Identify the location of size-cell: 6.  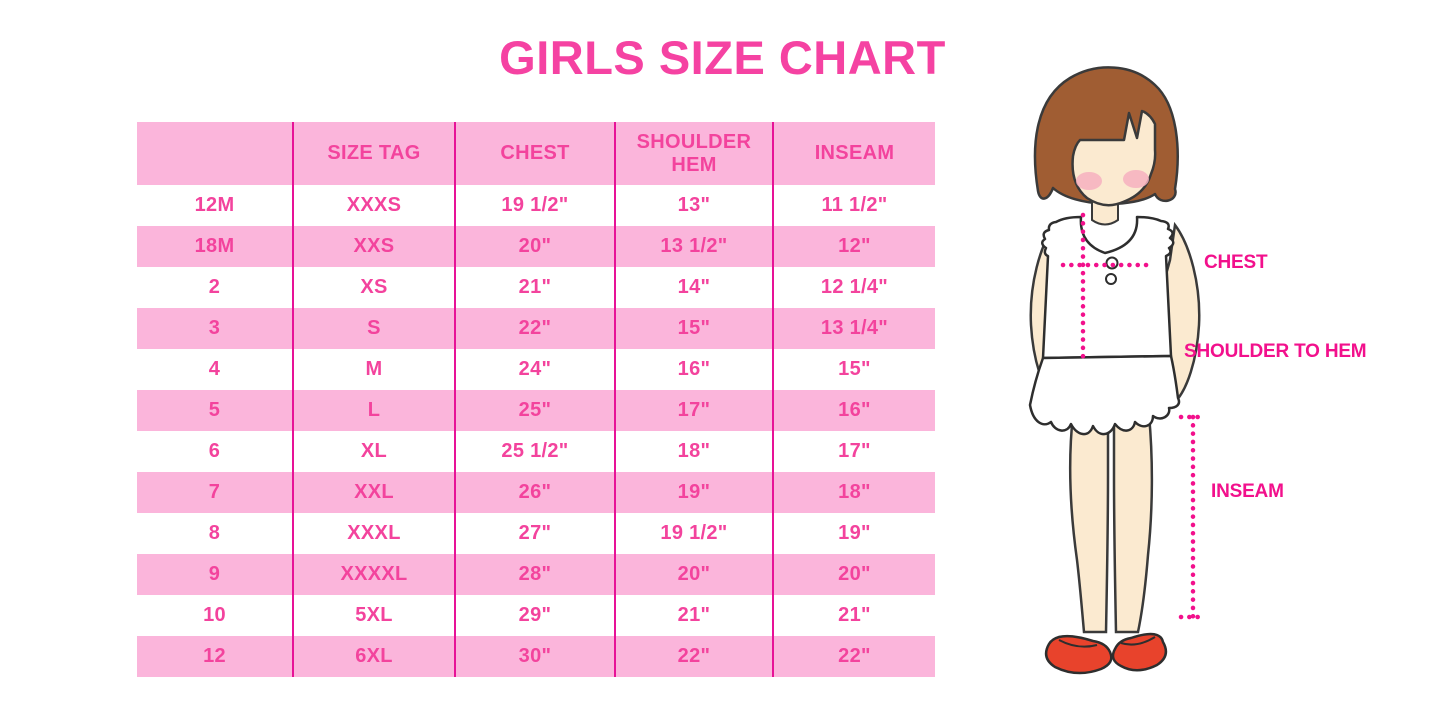
(214, 451).